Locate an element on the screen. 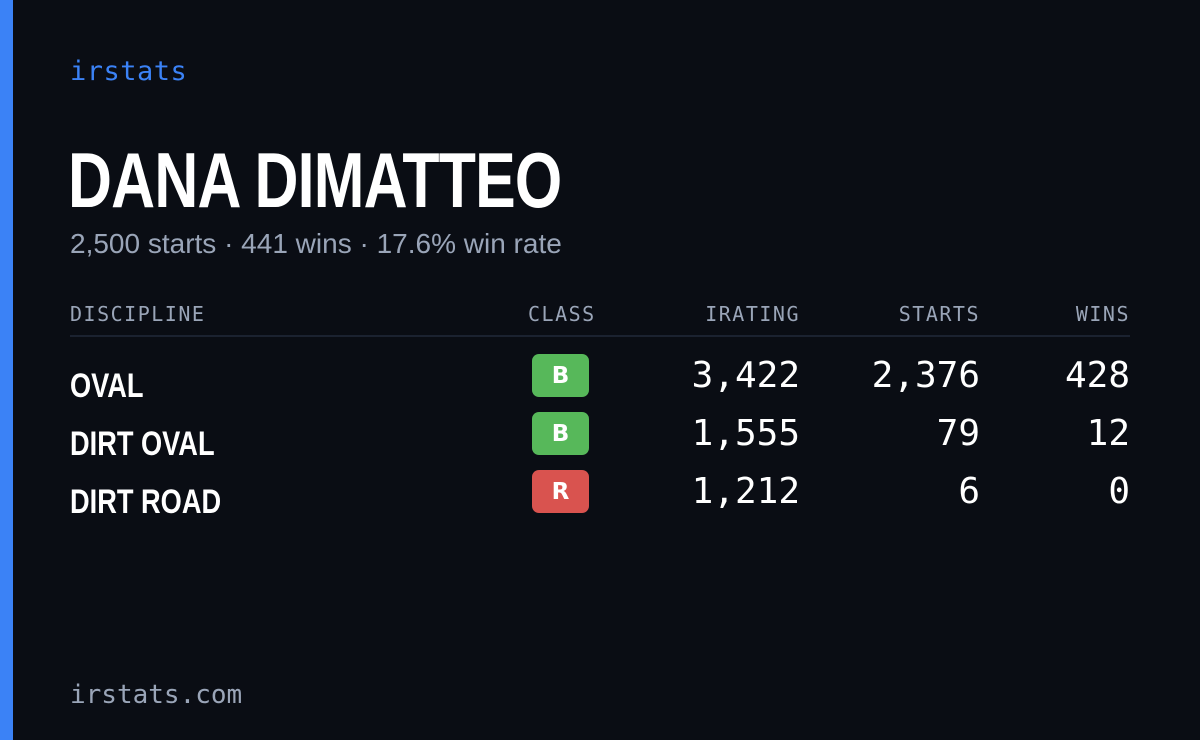  irating-value: 1,555 is located at coordinates (745, 433).